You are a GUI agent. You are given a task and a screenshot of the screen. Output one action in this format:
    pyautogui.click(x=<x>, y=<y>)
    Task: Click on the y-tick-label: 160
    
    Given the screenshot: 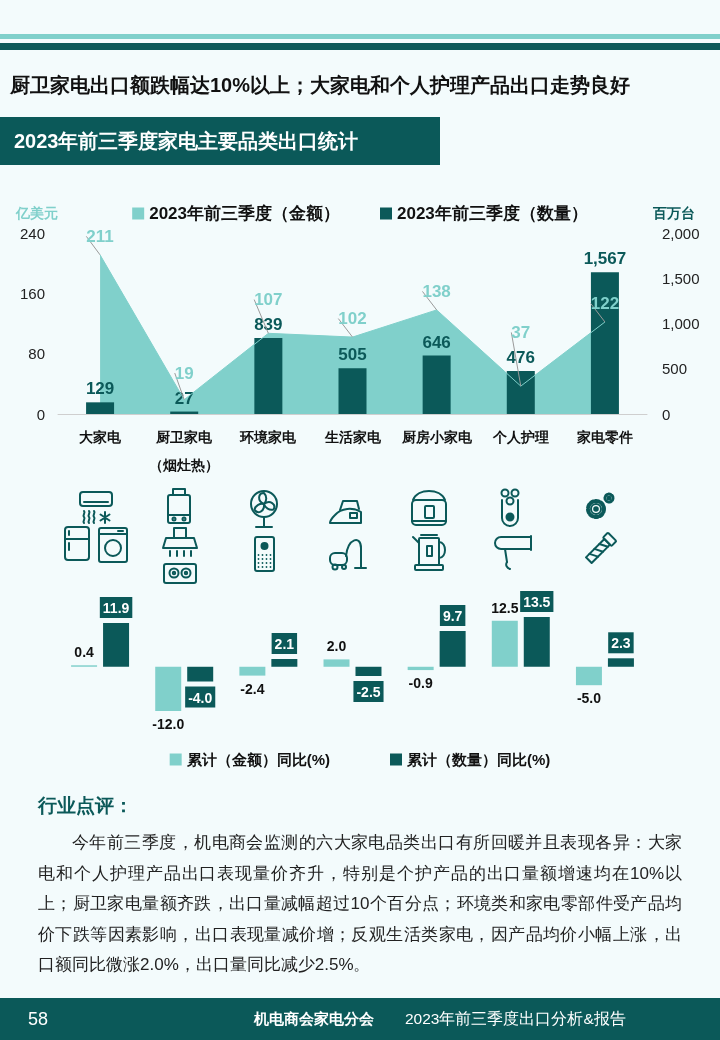 What is the action you would take?
    pyautogui.click(x=32, y=293)
    